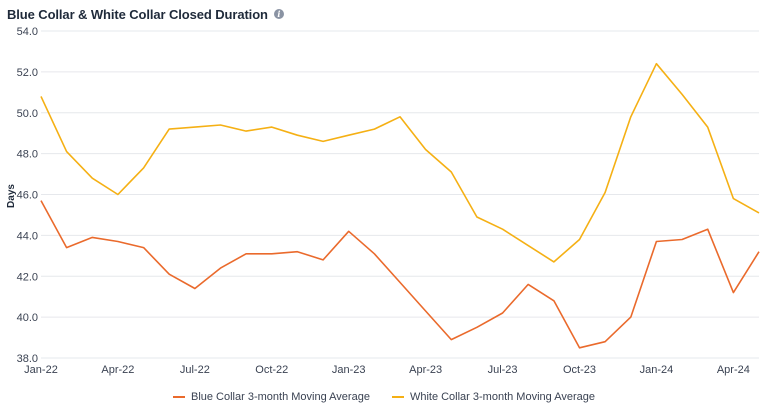  Describe the element at coordinates (397, 397) in the screenshot. I see `legend-swatch-white-collar` at that location.